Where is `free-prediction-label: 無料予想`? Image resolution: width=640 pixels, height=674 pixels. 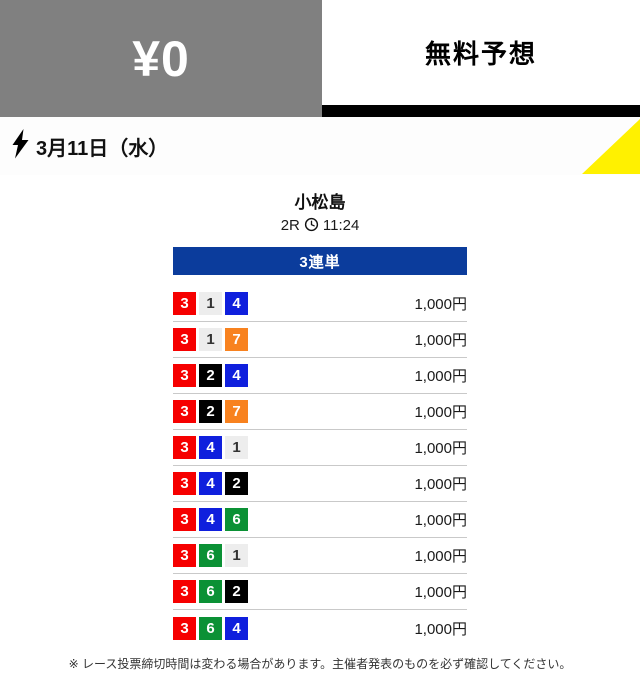
free-prediction-label: 無料予想 is located at coordinates (480, 54).